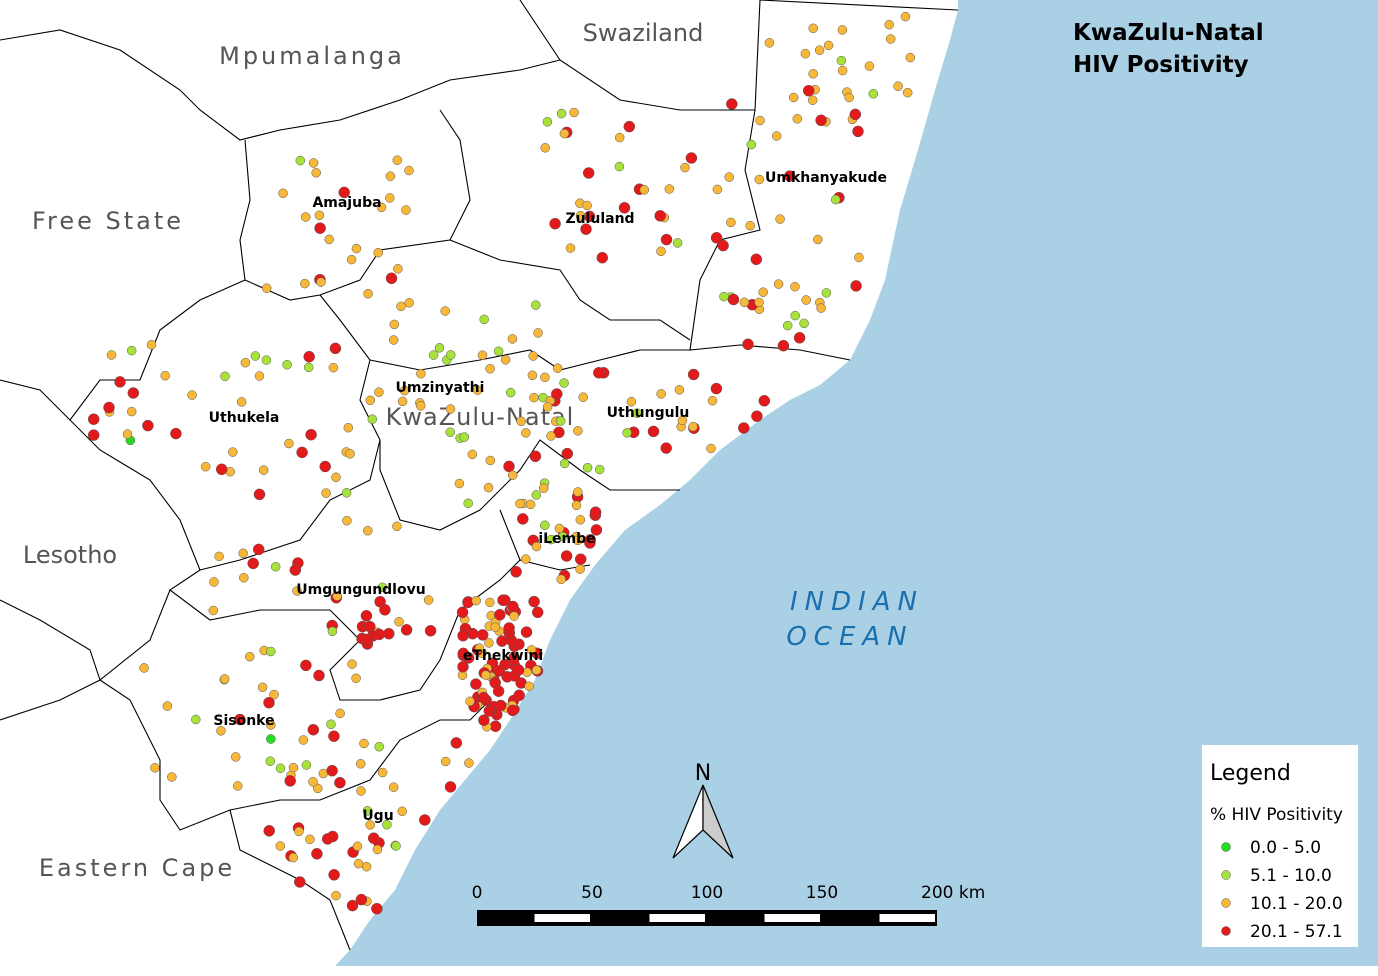 This screenshot has width=1378, height=976. What do you see at coordinates (566, 539) in the screenshot?
I see `district-label: iLembe` at bounding box center [566, 539].